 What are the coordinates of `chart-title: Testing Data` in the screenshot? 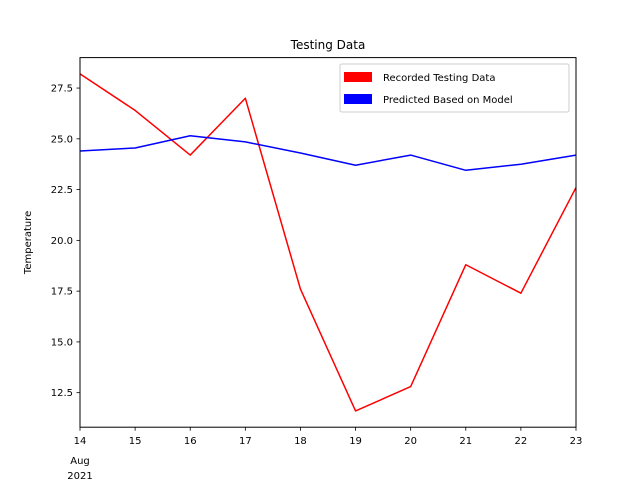 It's located at (328, 45).